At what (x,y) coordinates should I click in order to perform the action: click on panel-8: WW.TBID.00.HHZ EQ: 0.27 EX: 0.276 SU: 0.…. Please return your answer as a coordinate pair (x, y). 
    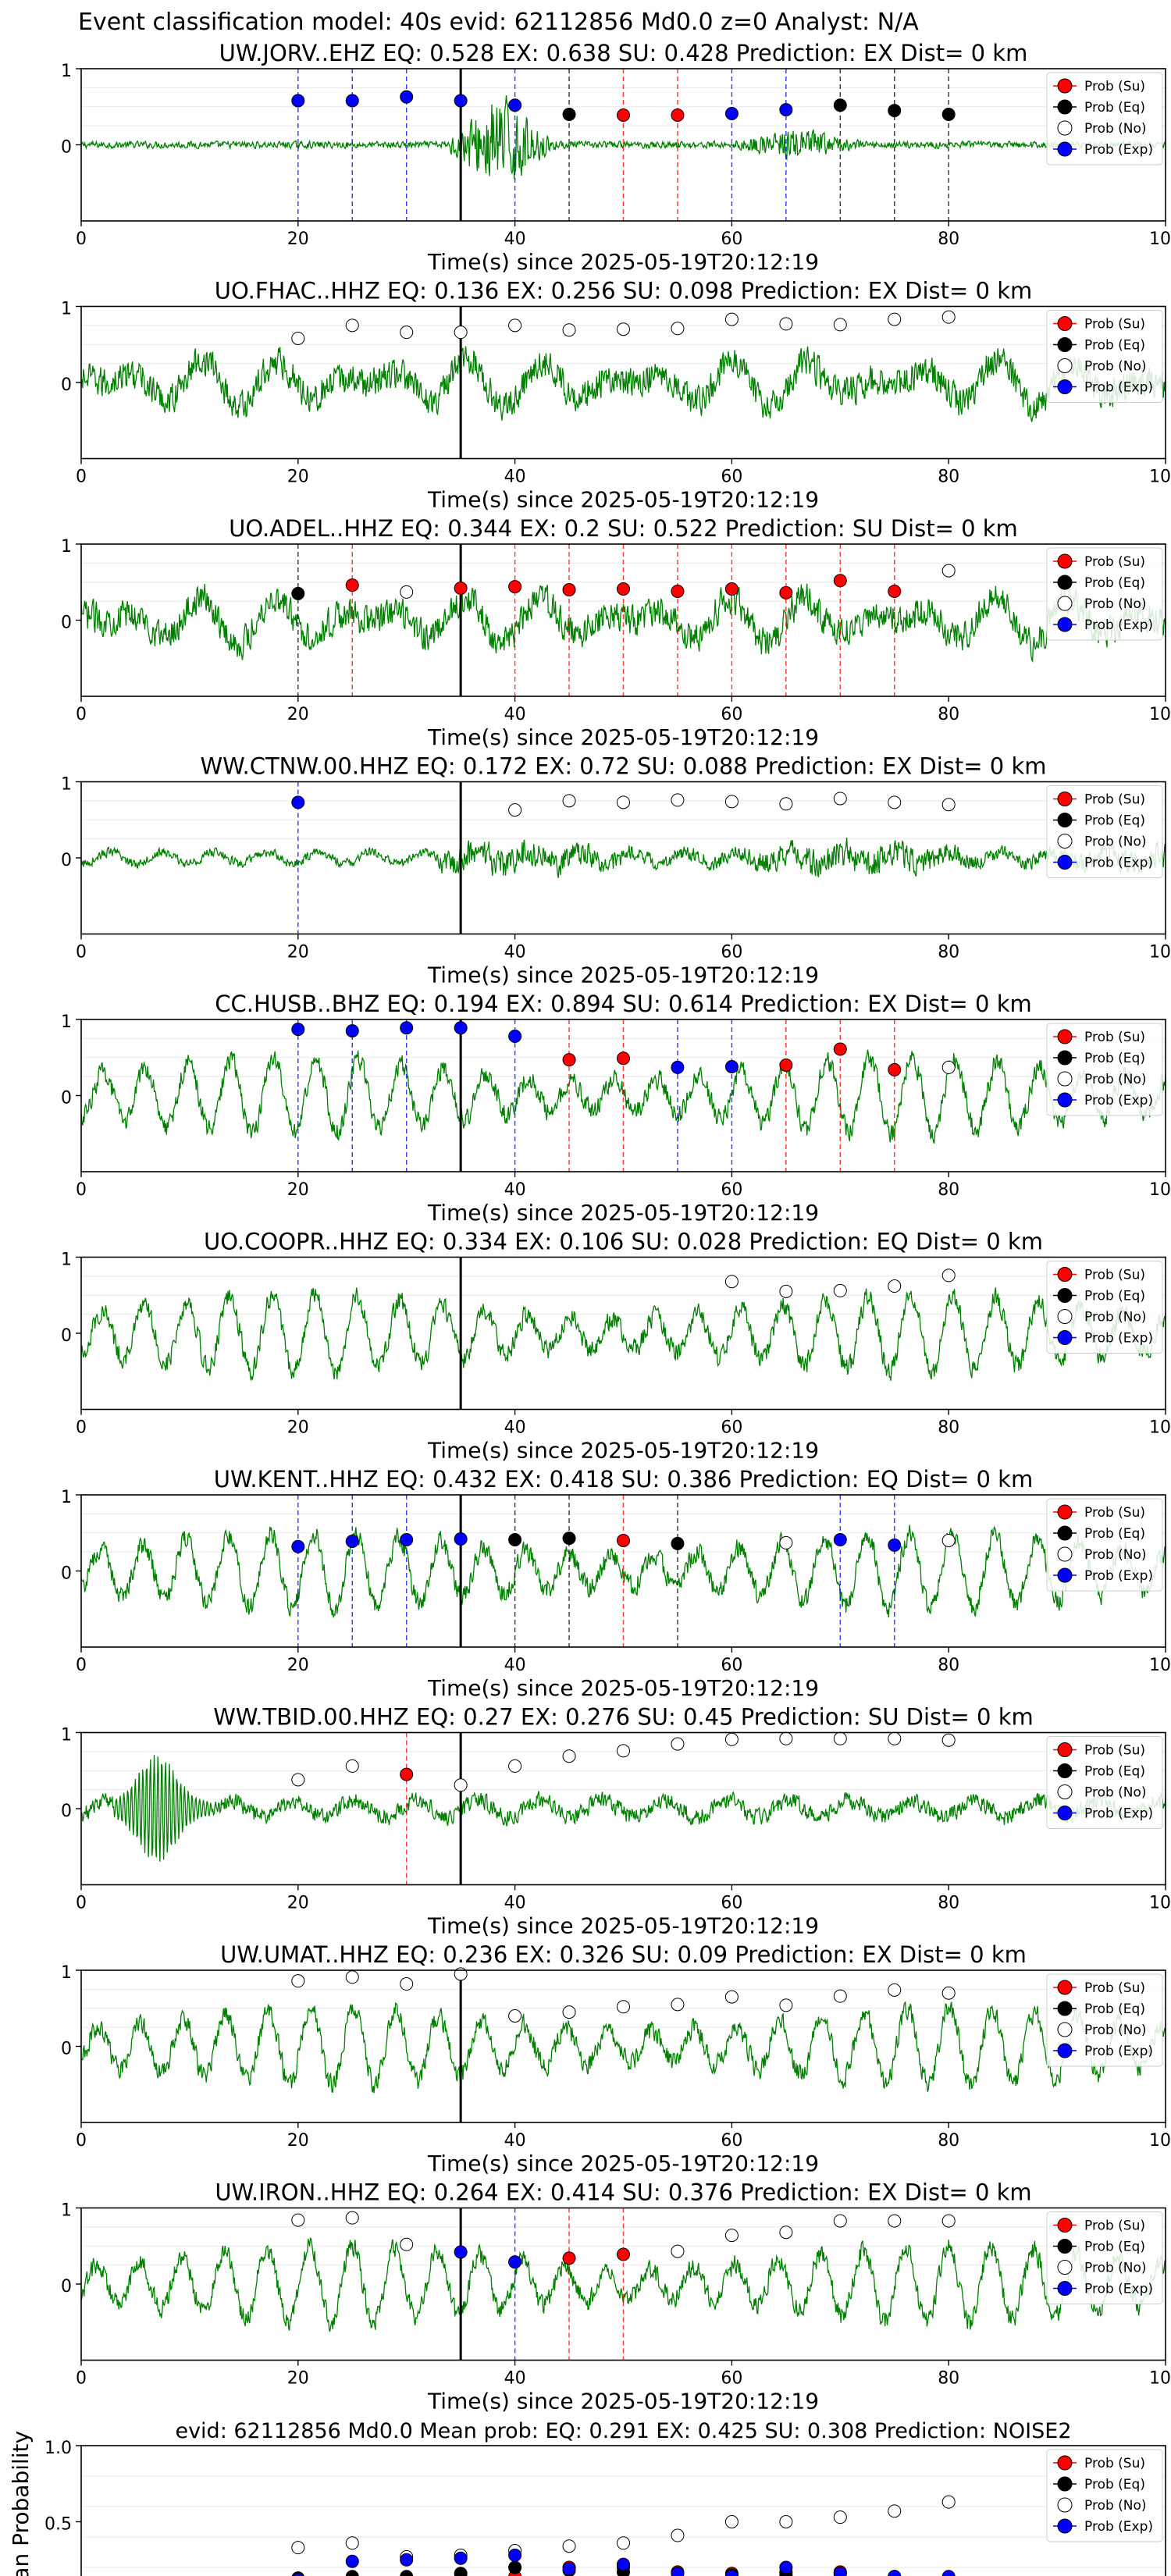
    Looking at the image, I should click on (616, 1821).